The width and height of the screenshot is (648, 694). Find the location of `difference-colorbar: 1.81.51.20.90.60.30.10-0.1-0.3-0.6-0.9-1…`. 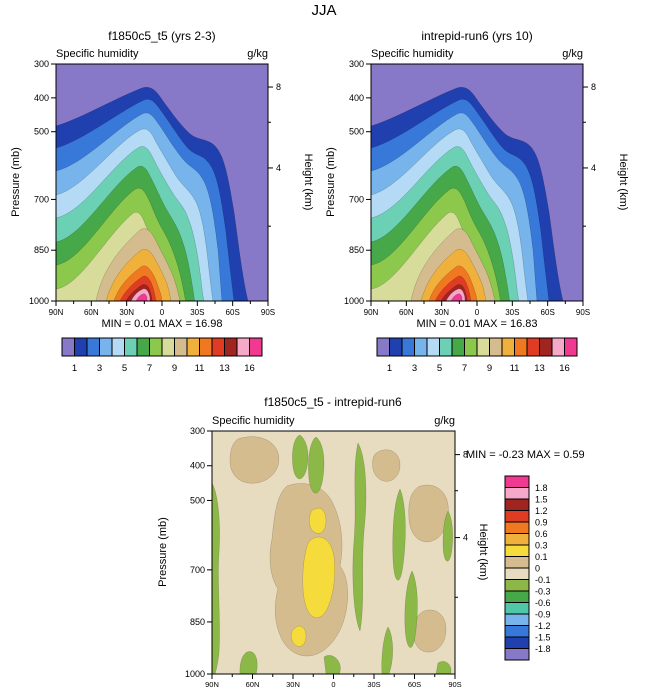

difference-colorbar: 1.81.51.20.90.60.30.10-0.1-0.3-0.6-0.9-1… is located at coordinates (527, 568).